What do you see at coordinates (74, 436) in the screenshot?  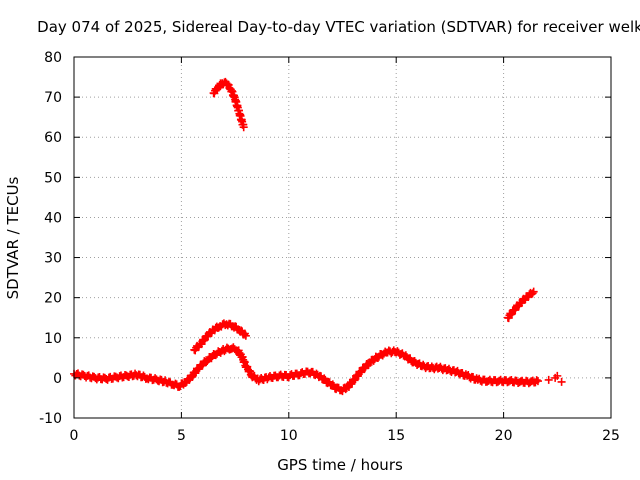 I see `x-tick-label: 0` at bounding box center [74, 436].